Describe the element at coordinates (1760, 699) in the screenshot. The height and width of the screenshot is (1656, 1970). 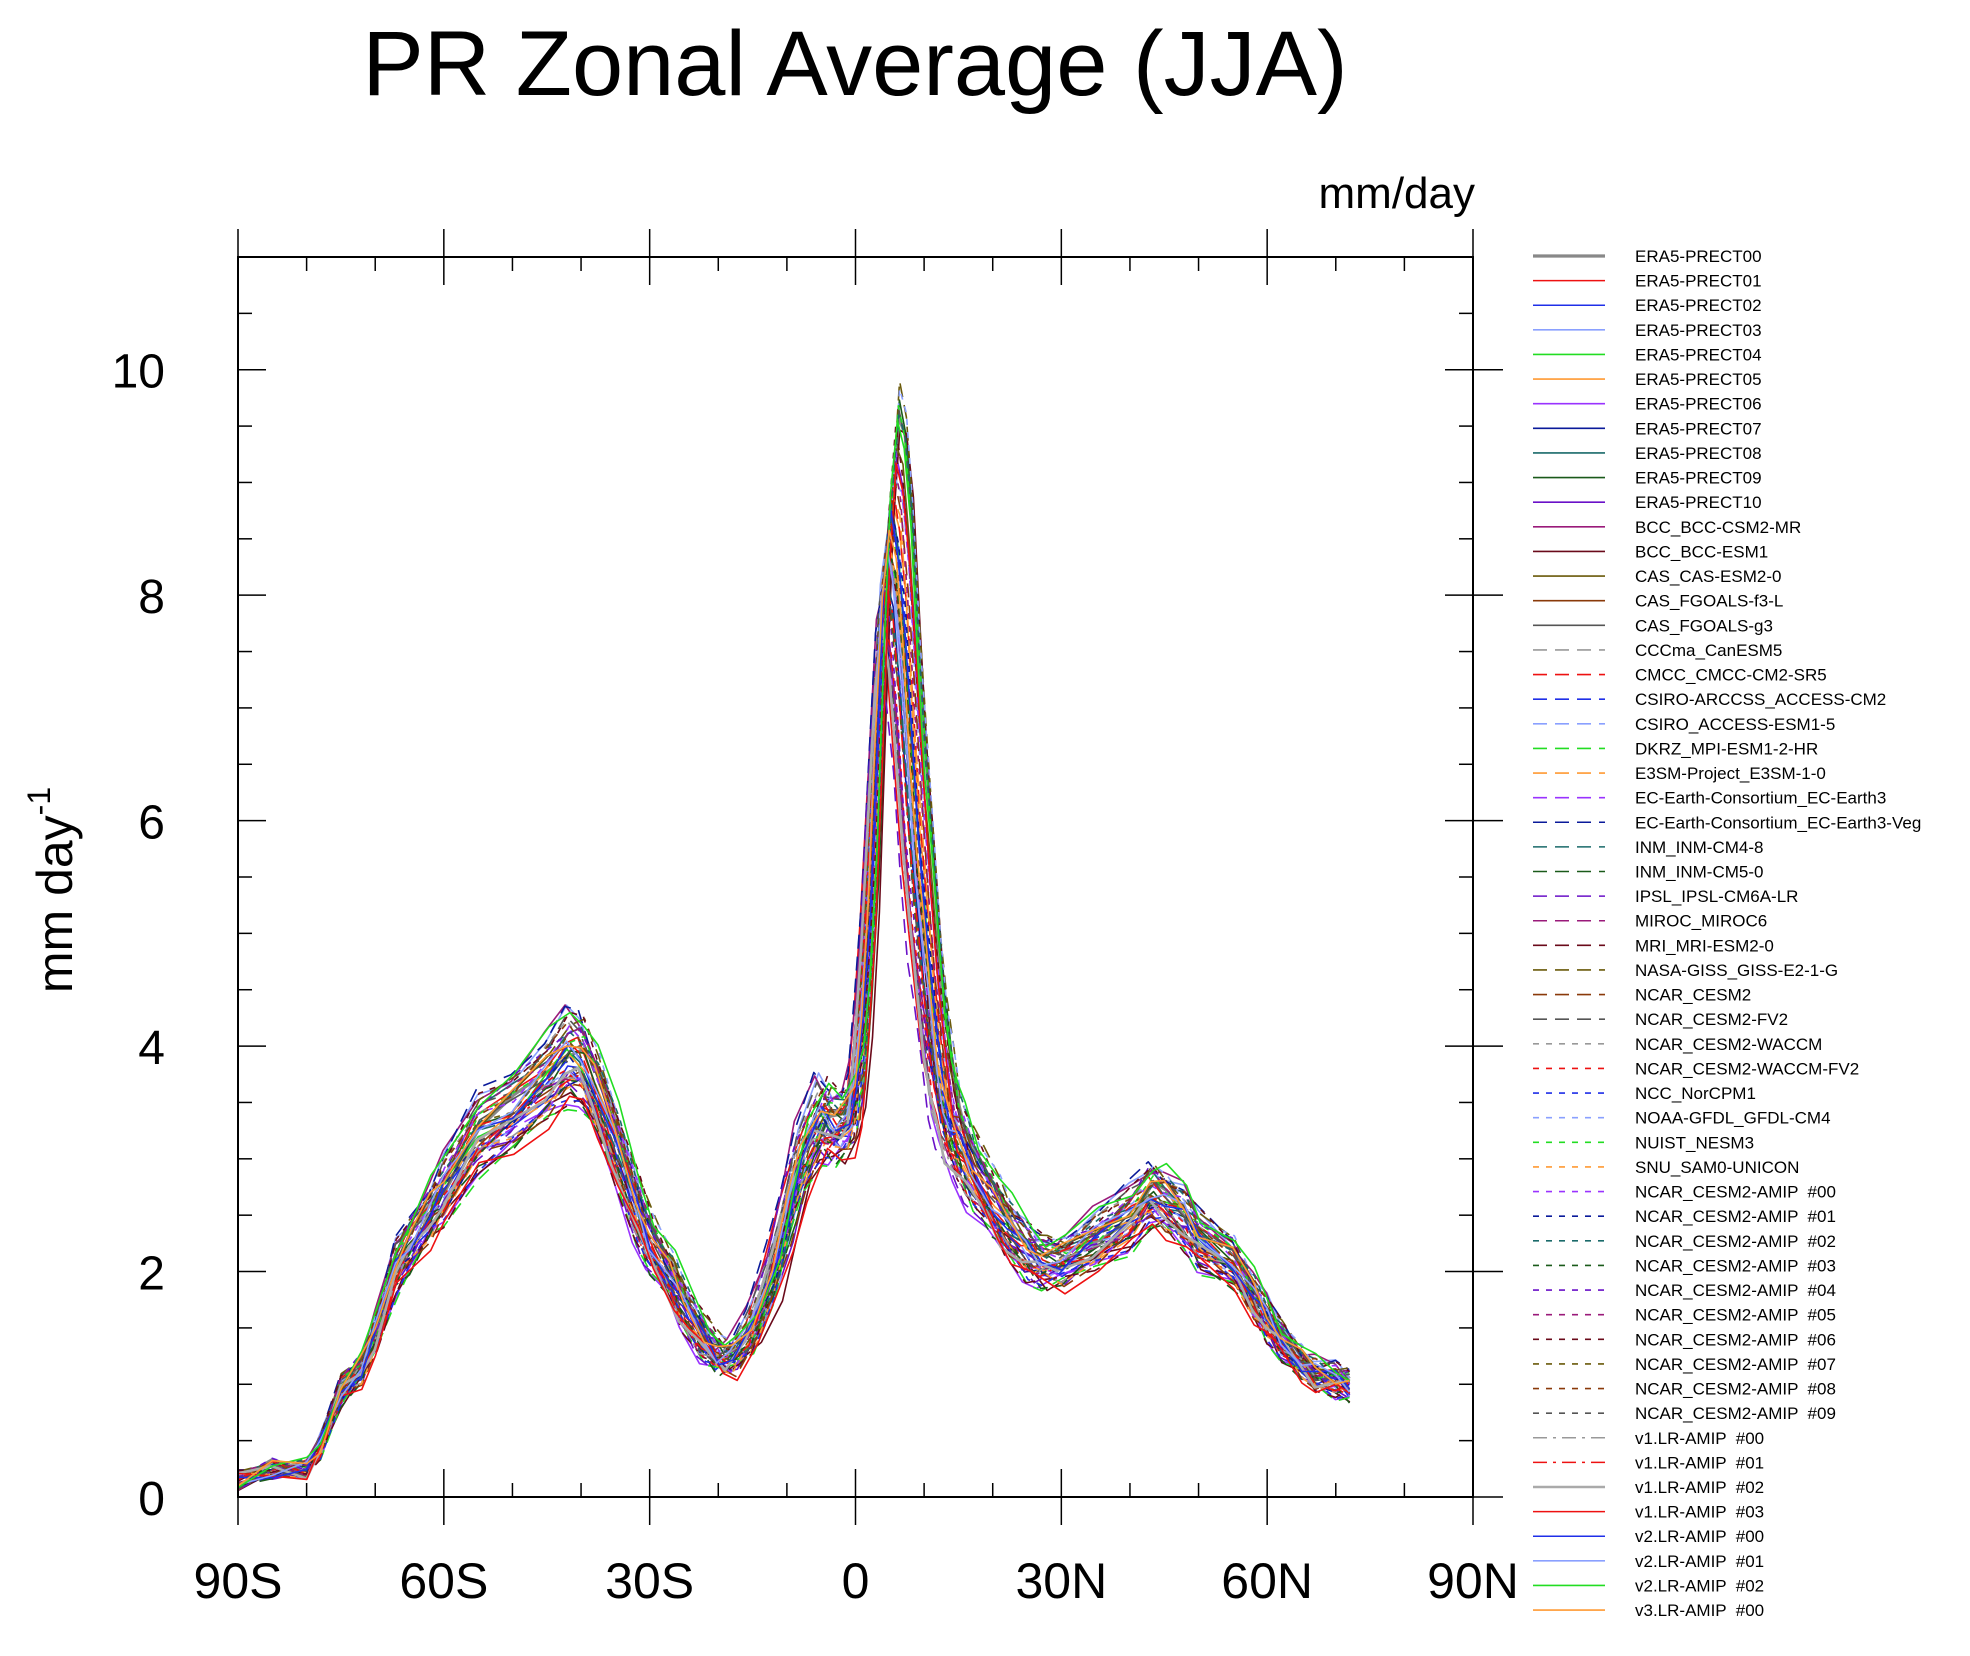
I see `legend-label: CSIRO-ARCCSS_ACCESS-CM2` at that location.